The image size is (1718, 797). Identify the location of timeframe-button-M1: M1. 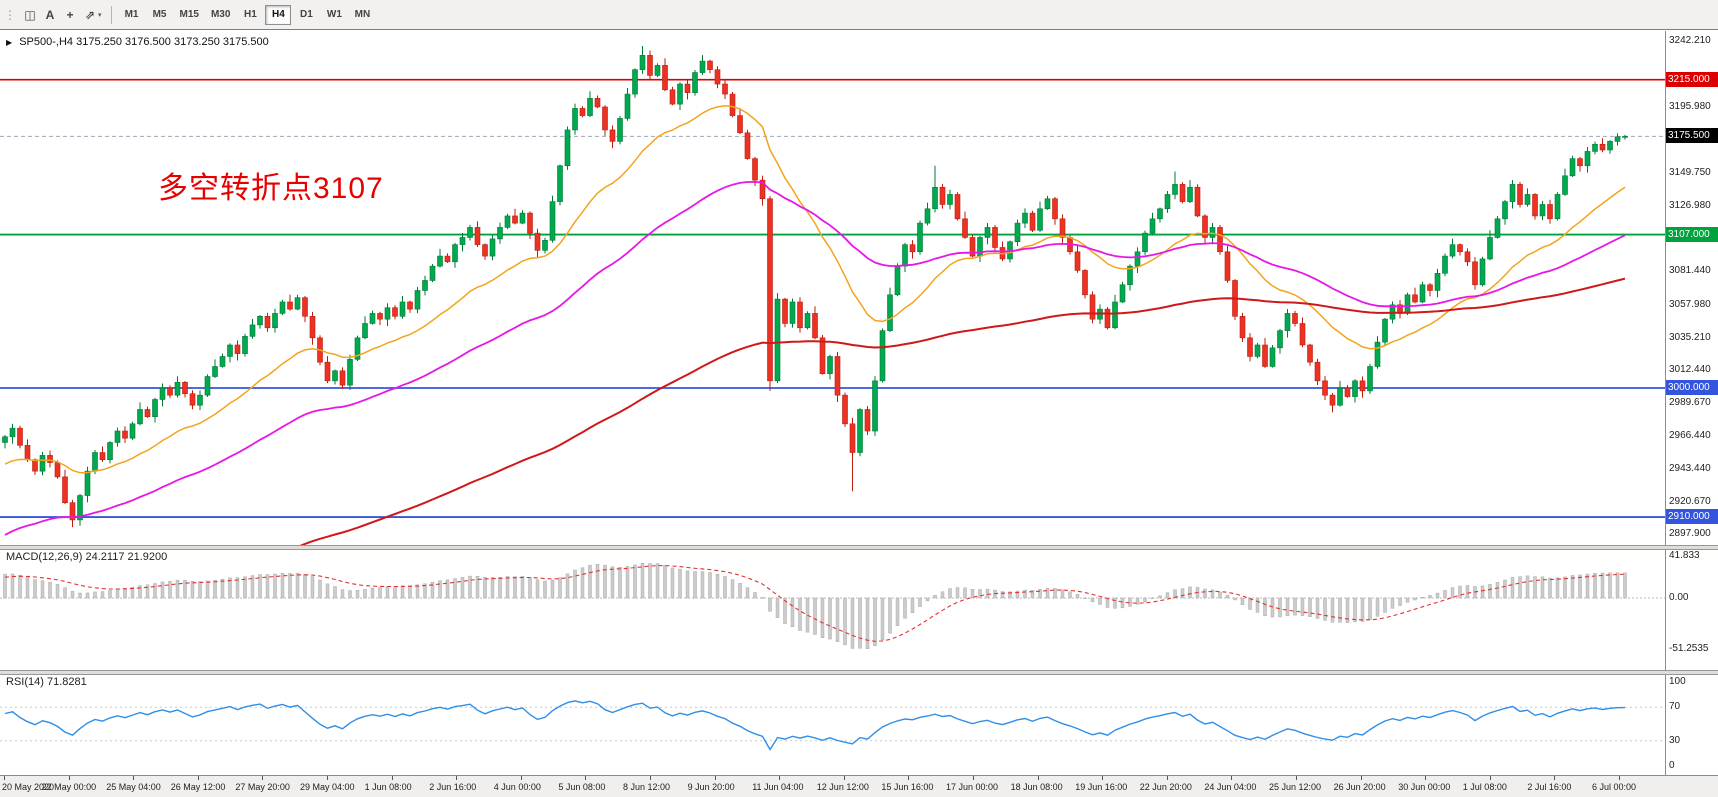
(132, 15).